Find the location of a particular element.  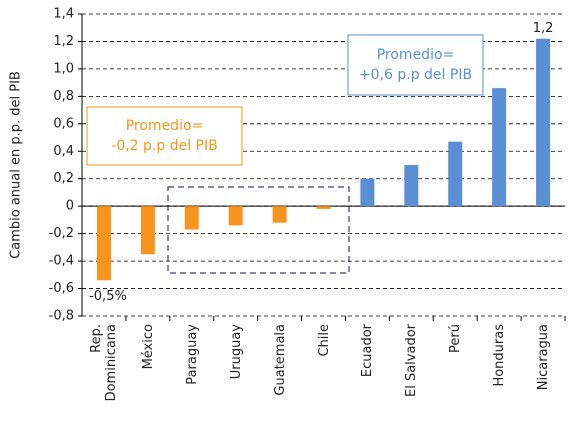

x-tick-label: Nicaragua is located at coordinates (543, 357).